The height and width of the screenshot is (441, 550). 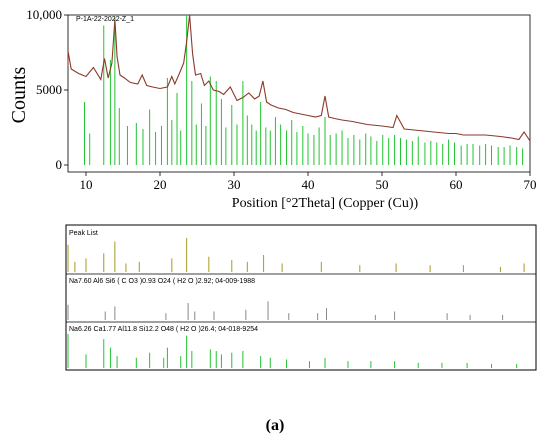 I want to click on x-tick-label: 70, so click(x=530, y=184).